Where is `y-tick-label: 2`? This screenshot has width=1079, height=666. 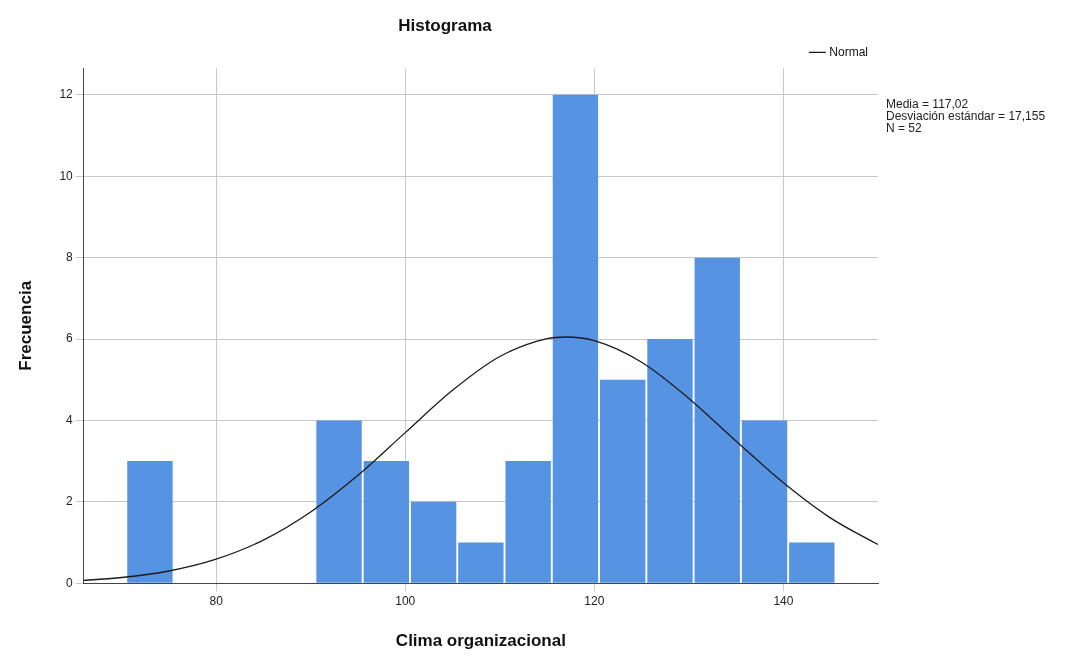 y-tick-label: 2 is located at coordinates (70, 501).